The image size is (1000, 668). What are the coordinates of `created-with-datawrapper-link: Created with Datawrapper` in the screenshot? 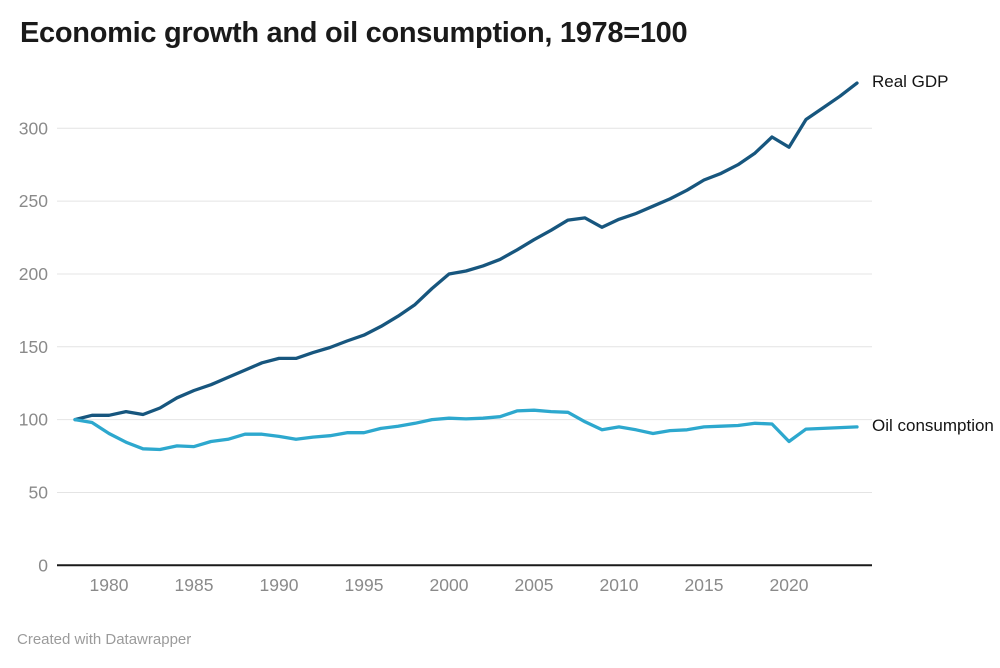 It's located at (104, 639).